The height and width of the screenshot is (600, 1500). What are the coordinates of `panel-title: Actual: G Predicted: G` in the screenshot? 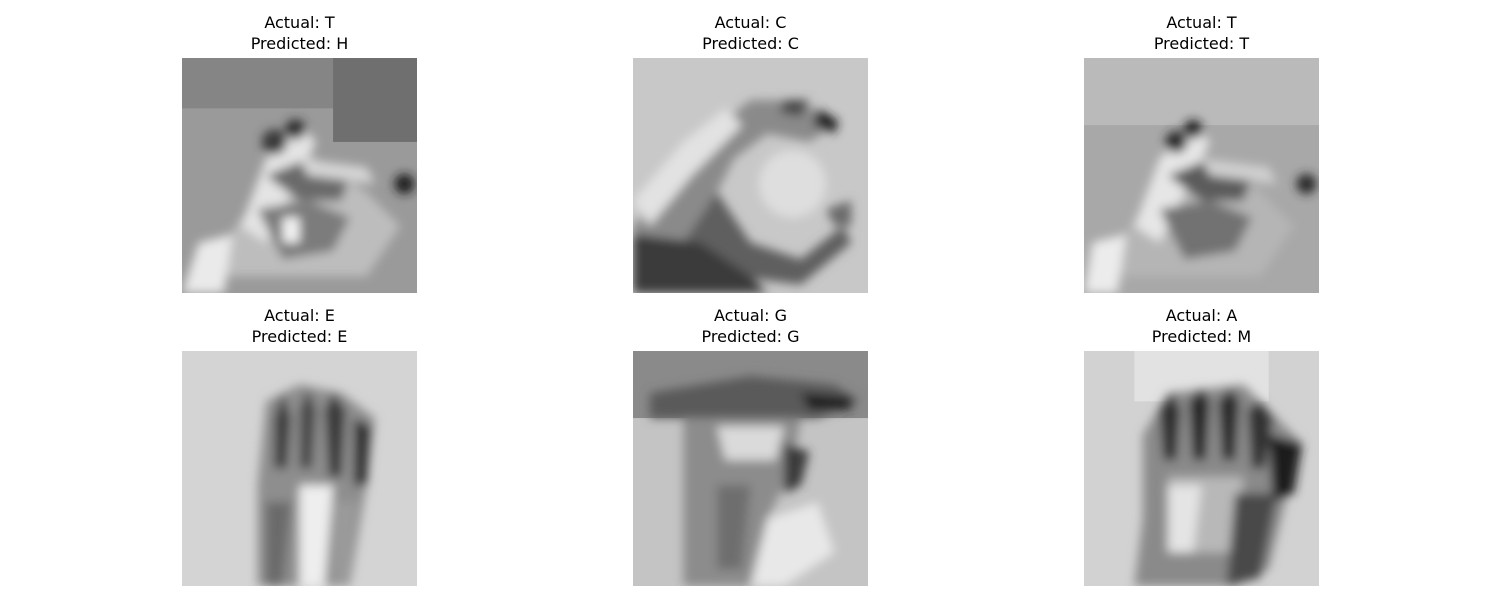 It's located at (750, 326).